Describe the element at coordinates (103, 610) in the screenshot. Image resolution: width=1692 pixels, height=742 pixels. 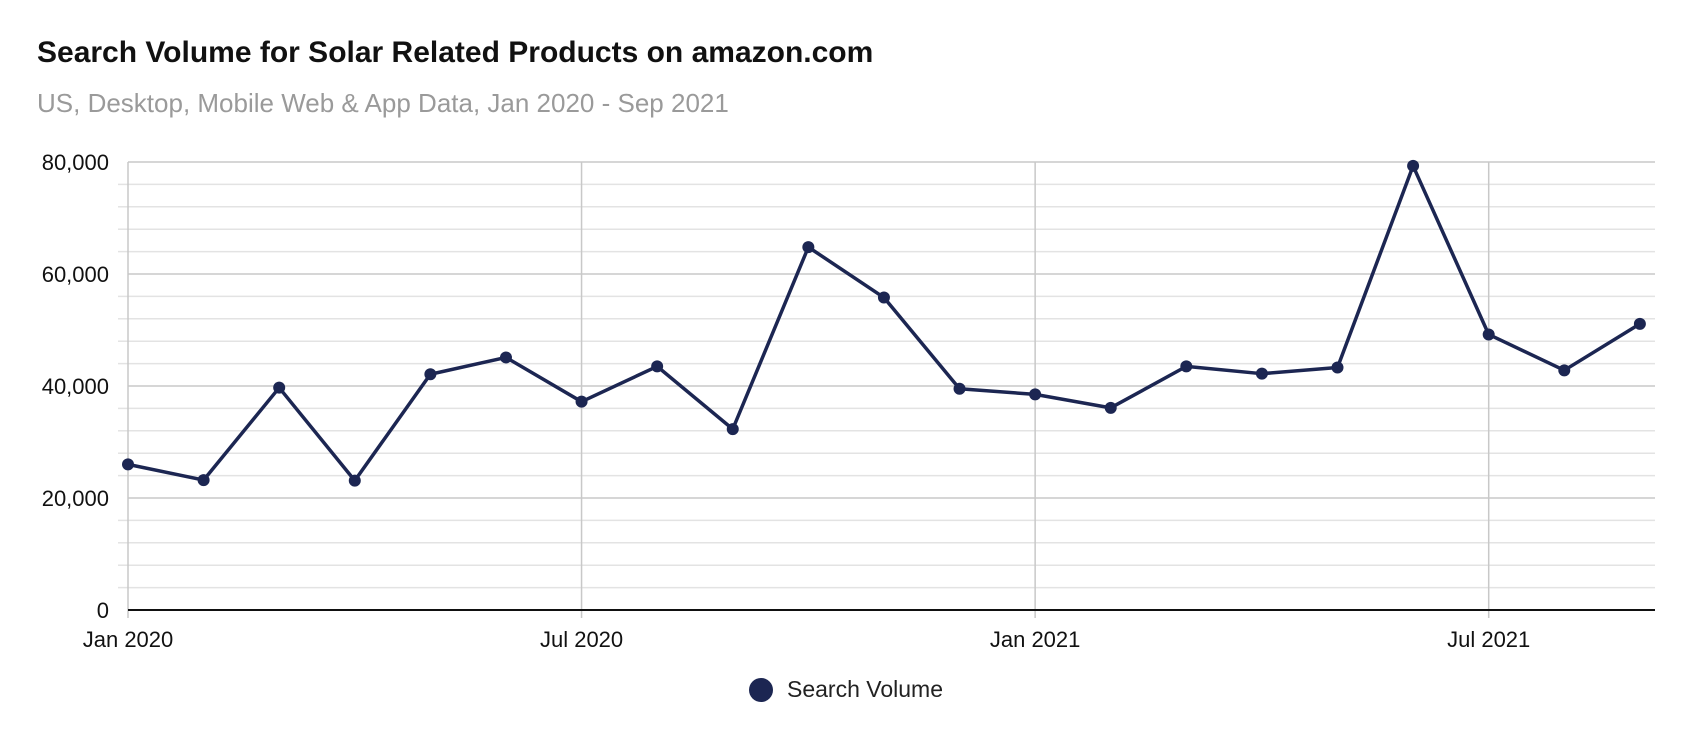
I see `y-tick-label: 0` at that location.